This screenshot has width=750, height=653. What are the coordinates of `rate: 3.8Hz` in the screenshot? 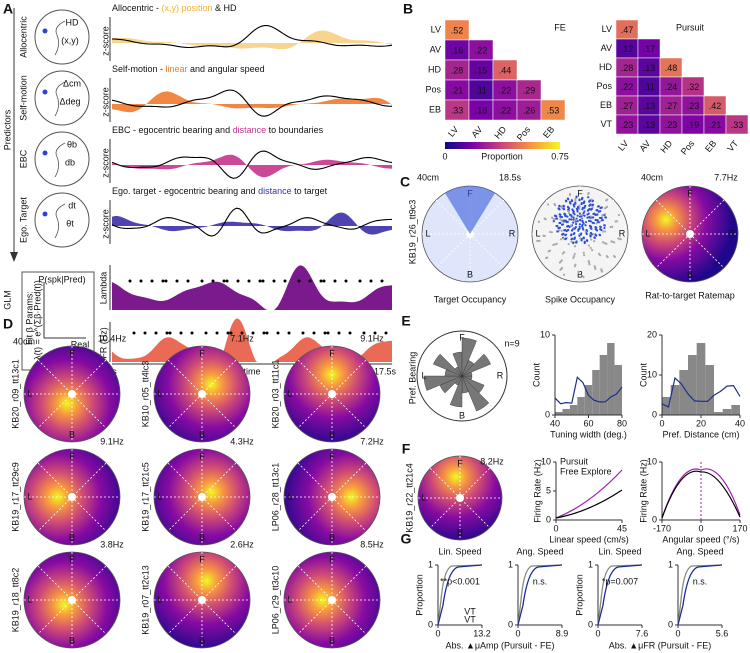 It's located at (112, 544).